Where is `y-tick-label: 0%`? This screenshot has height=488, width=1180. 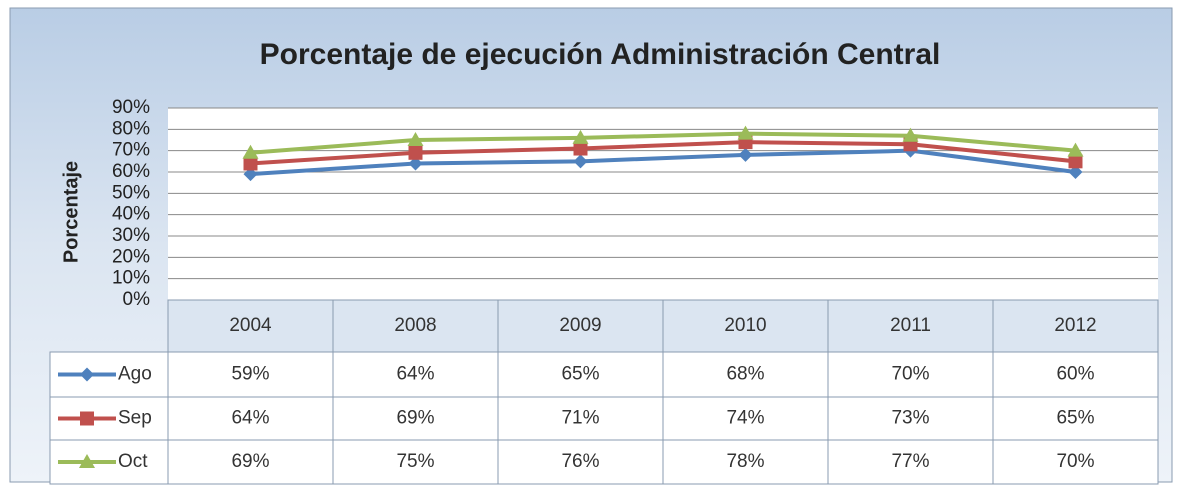
y-tick-label: 0% is located at coordinates (137, 299).